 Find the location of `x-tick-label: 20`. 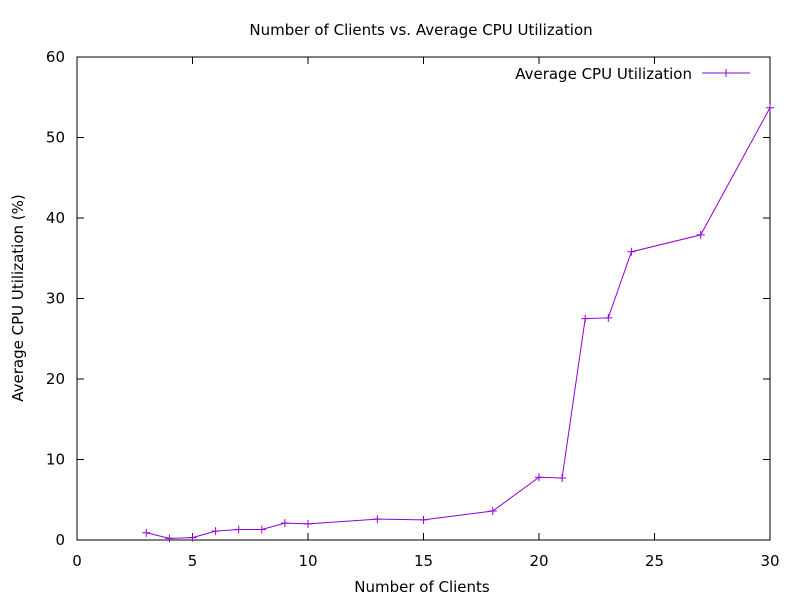

x-tick-label: 20 is located at coordinates (538, 561).